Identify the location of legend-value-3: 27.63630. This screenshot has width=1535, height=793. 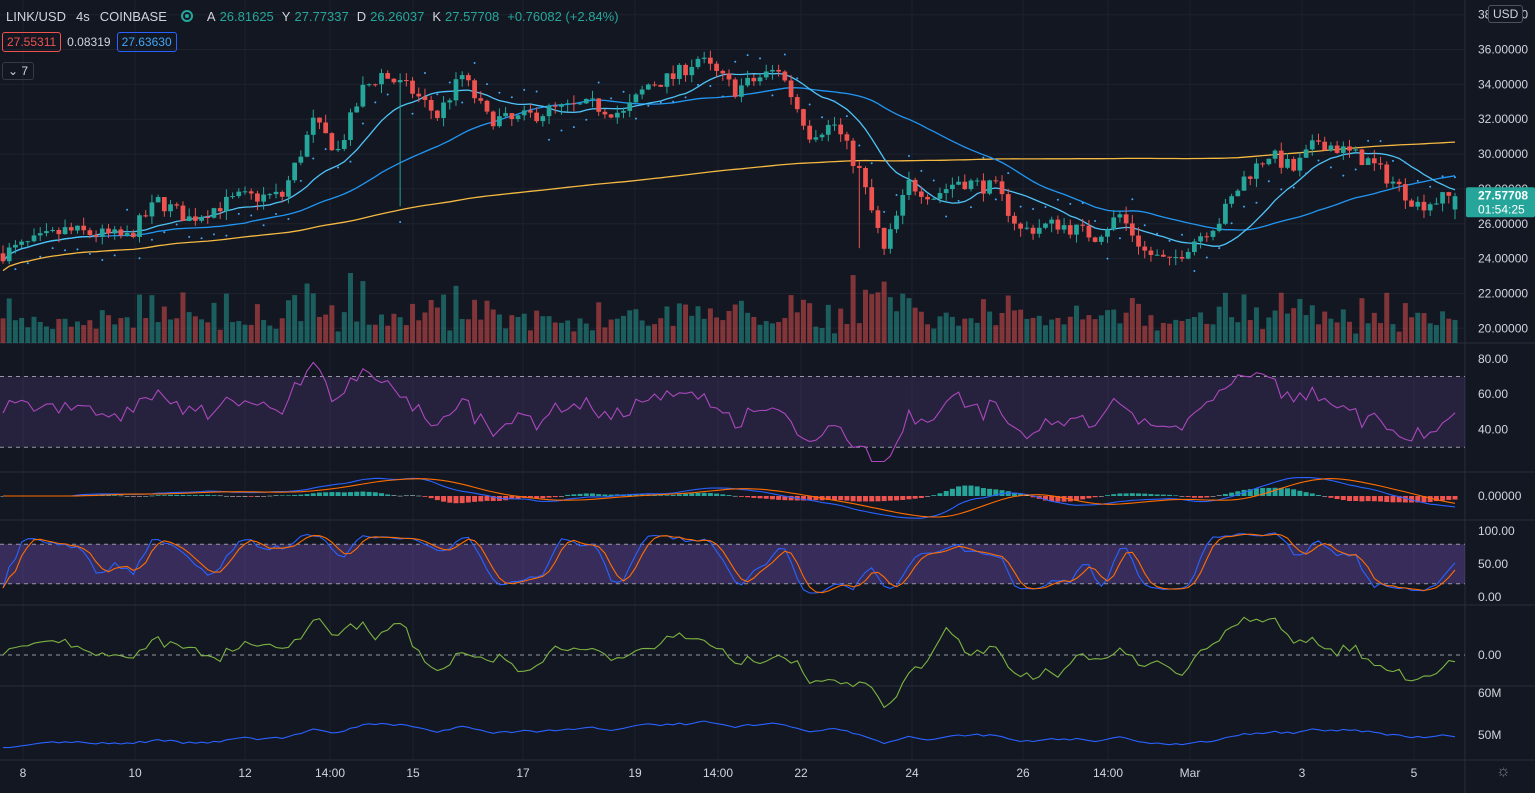
(146, 42).